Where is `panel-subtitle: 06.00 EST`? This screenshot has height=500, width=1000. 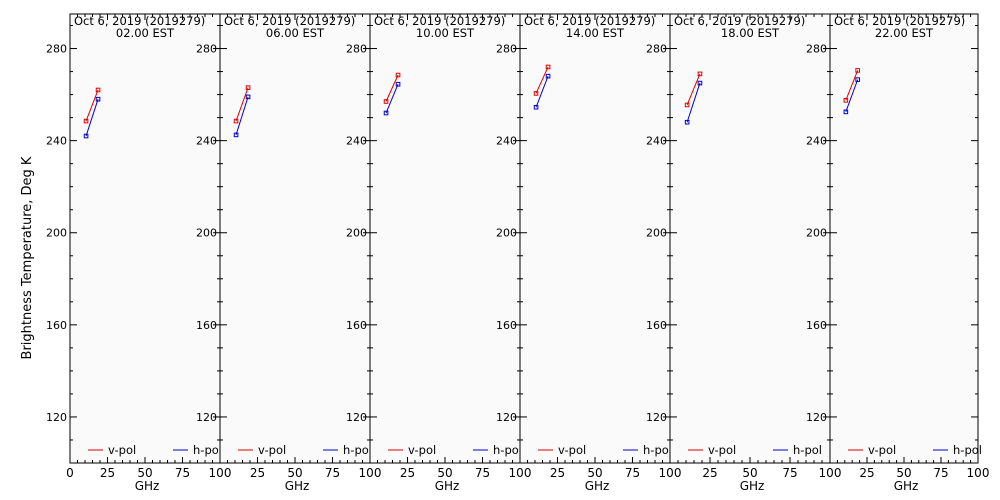 panel-subtitle: 06.00 EST is located at coordinates (295, 33).